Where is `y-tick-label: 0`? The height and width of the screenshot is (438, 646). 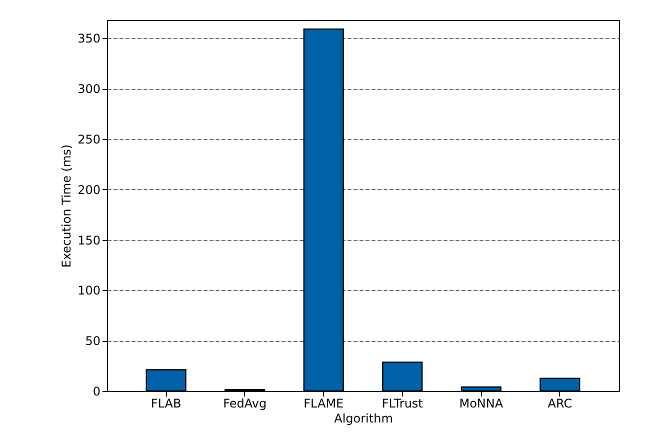 y-tick-label: 0 is located at coordinates (96, 391).